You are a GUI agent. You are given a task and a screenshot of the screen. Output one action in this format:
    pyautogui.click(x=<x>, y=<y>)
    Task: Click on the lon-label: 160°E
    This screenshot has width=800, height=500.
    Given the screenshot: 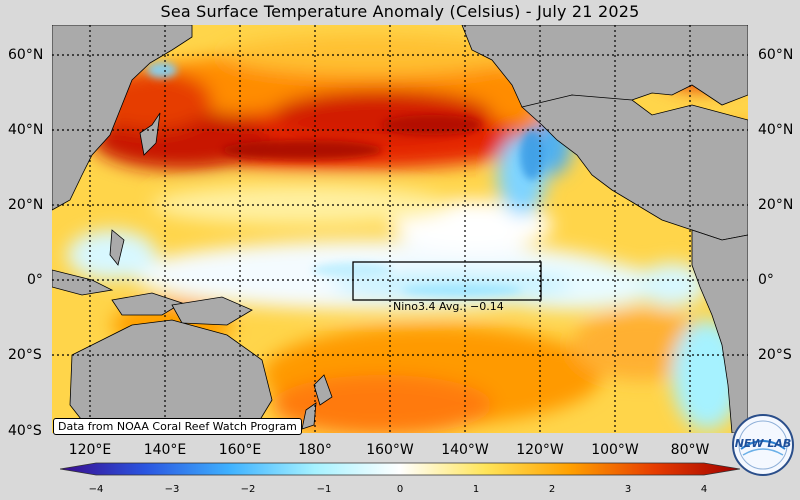 What is the action you would take?
    pyautogui.click(x=240, y=450)
    